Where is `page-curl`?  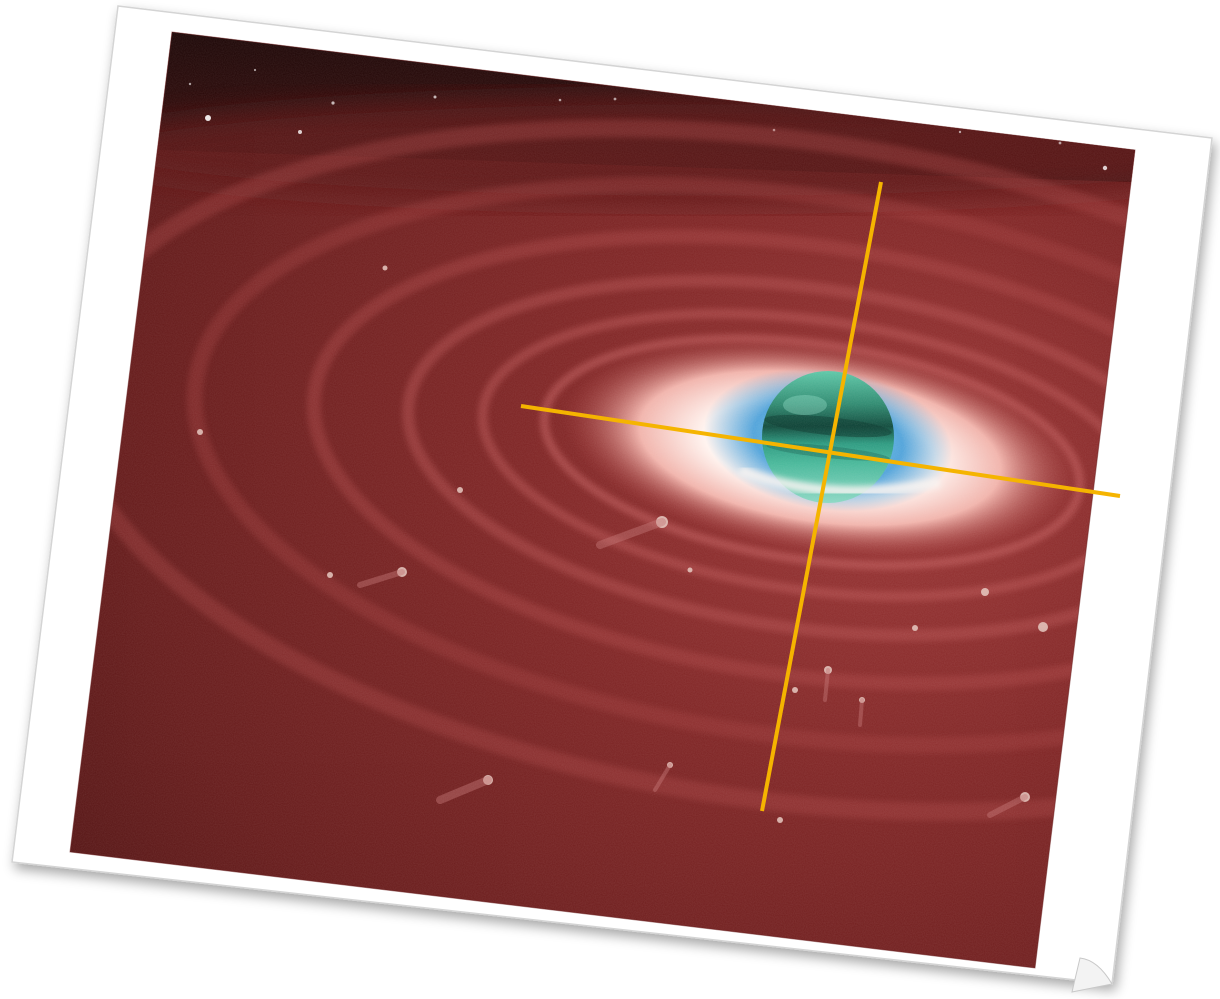
page-curl is located at coordinates (1092, 975).